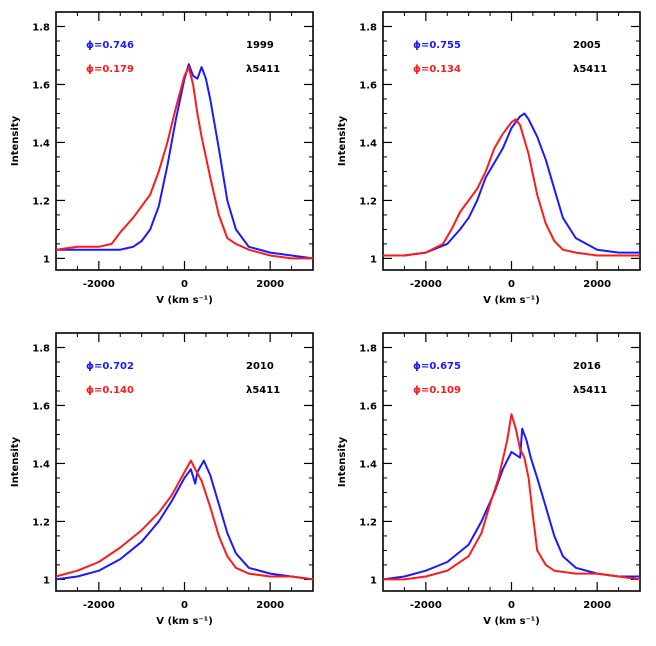 This screenshot has height=646, width=656. What do you see at coordinates (587, 45) in the screenshot?
I see `year-annotation: 2005` at bounding box center [587, 45].